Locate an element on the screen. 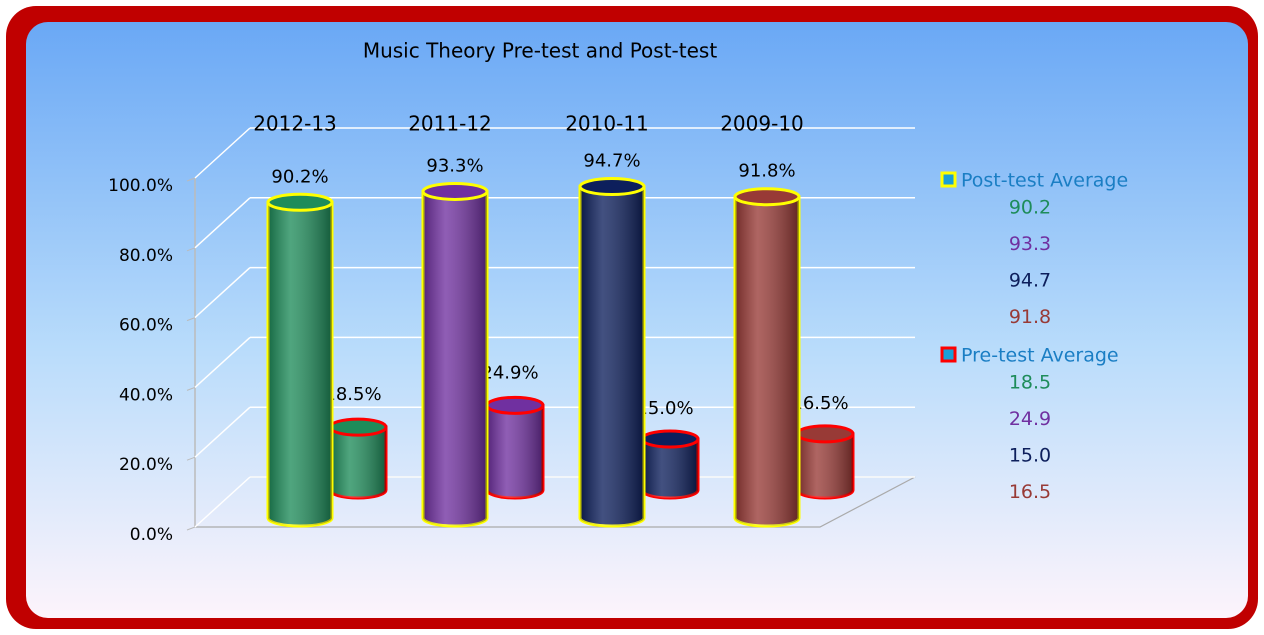 This screenshot has width=1264, height=635. data-label: 94.7% is located at coordinates (611, 161).